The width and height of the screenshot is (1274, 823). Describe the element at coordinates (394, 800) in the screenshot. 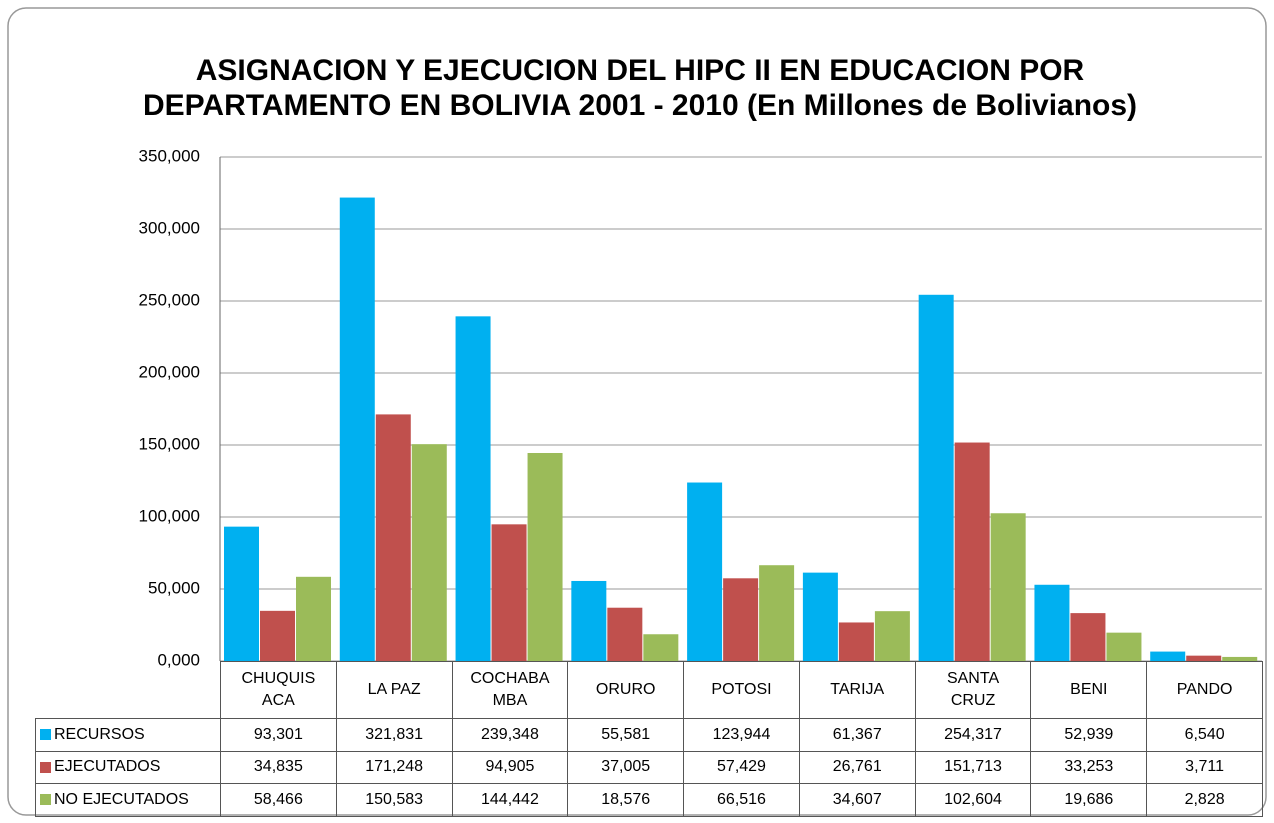

I see `value-label: 150,583` at that location.